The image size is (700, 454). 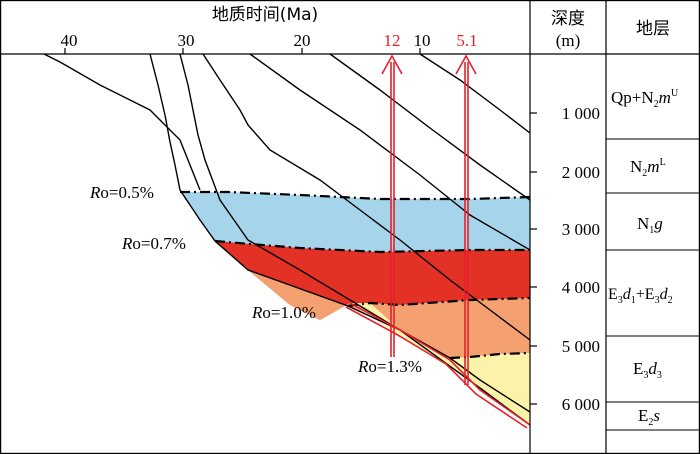 I want to click on ro-label-0.7: Ro=0.7%, so click(x=153, y=243).